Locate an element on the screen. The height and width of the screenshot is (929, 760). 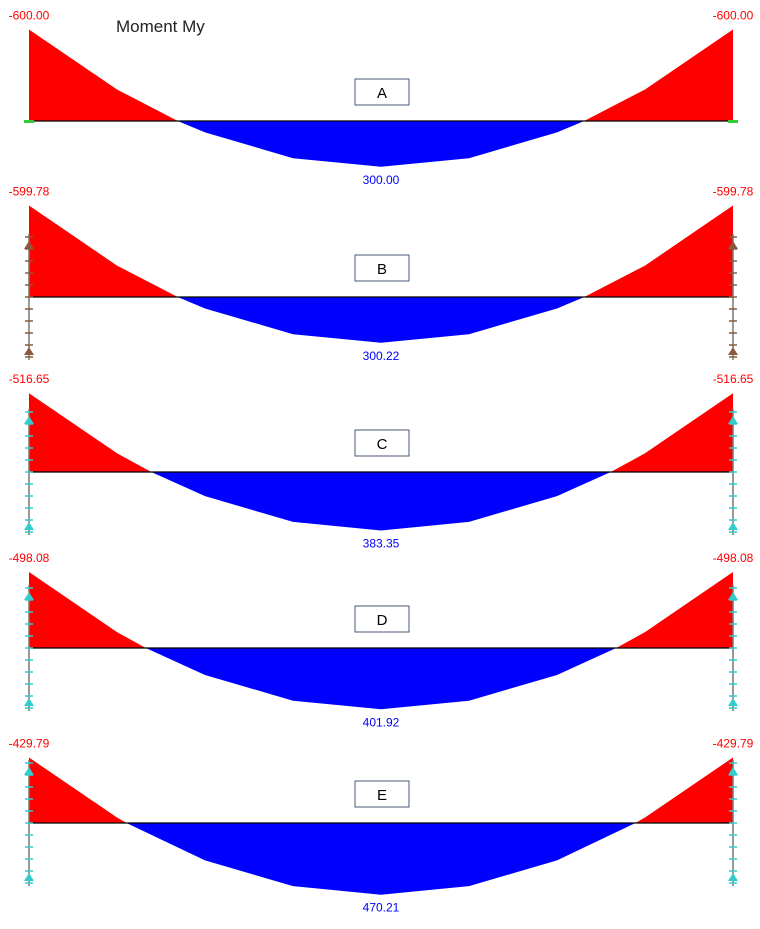
left-end-moment-value: -429.79 is located at coordinates (29, 743).